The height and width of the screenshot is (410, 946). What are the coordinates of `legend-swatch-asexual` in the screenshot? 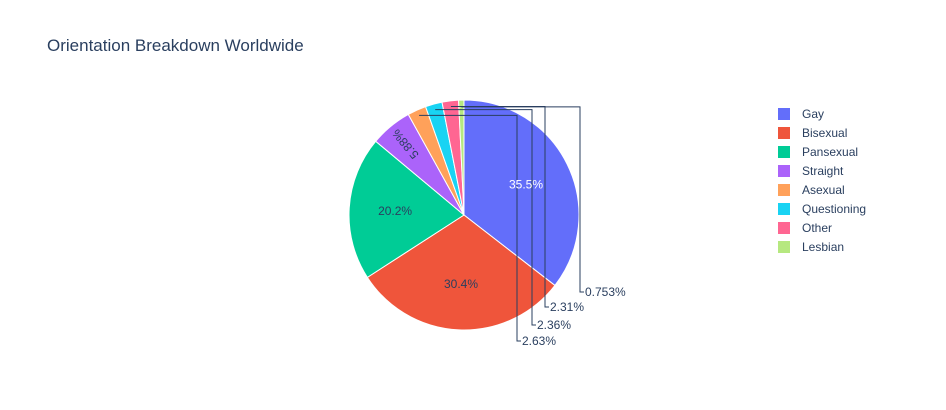 It's located at (784, 190).